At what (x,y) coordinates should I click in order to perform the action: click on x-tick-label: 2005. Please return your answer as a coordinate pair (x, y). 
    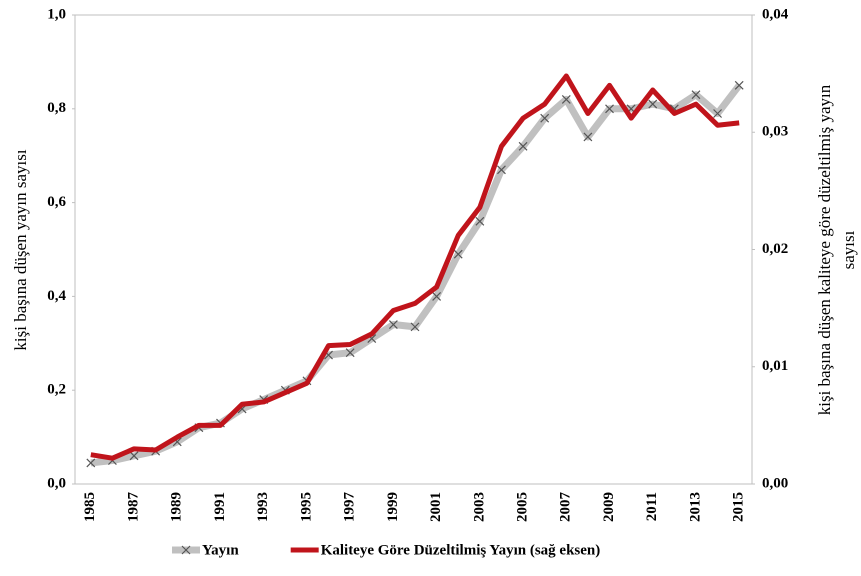
    Looking at the image, I should click on (523, 507).